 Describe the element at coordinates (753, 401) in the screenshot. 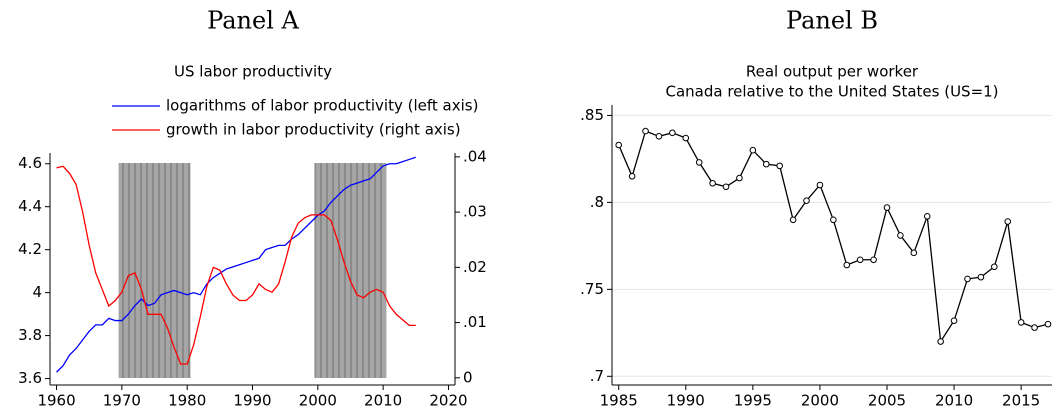

I see `x-tick-label: 1995` at that location.